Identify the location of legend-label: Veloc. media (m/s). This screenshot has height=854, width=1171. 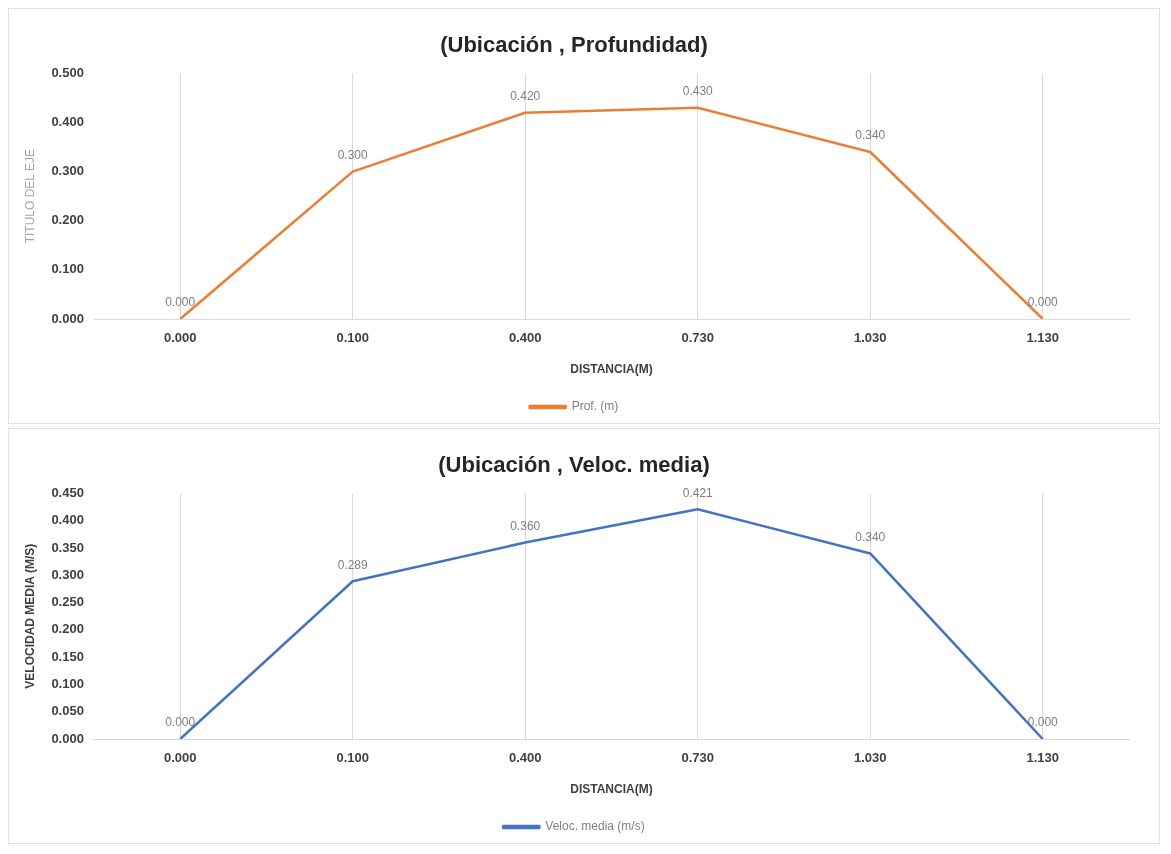
(595, 826).